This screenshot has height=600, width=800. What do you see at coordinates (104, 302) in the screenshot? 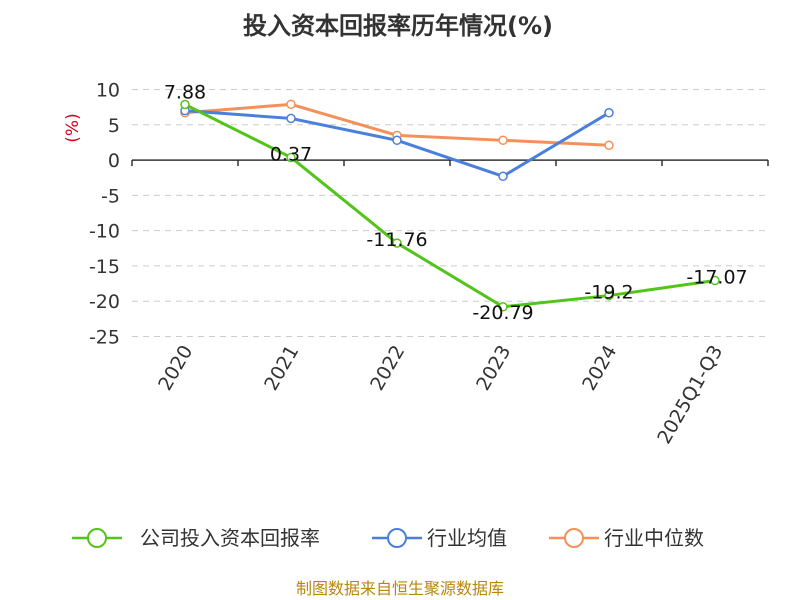
I see `y-tick-label: -20` at bounding box center [104, 302].